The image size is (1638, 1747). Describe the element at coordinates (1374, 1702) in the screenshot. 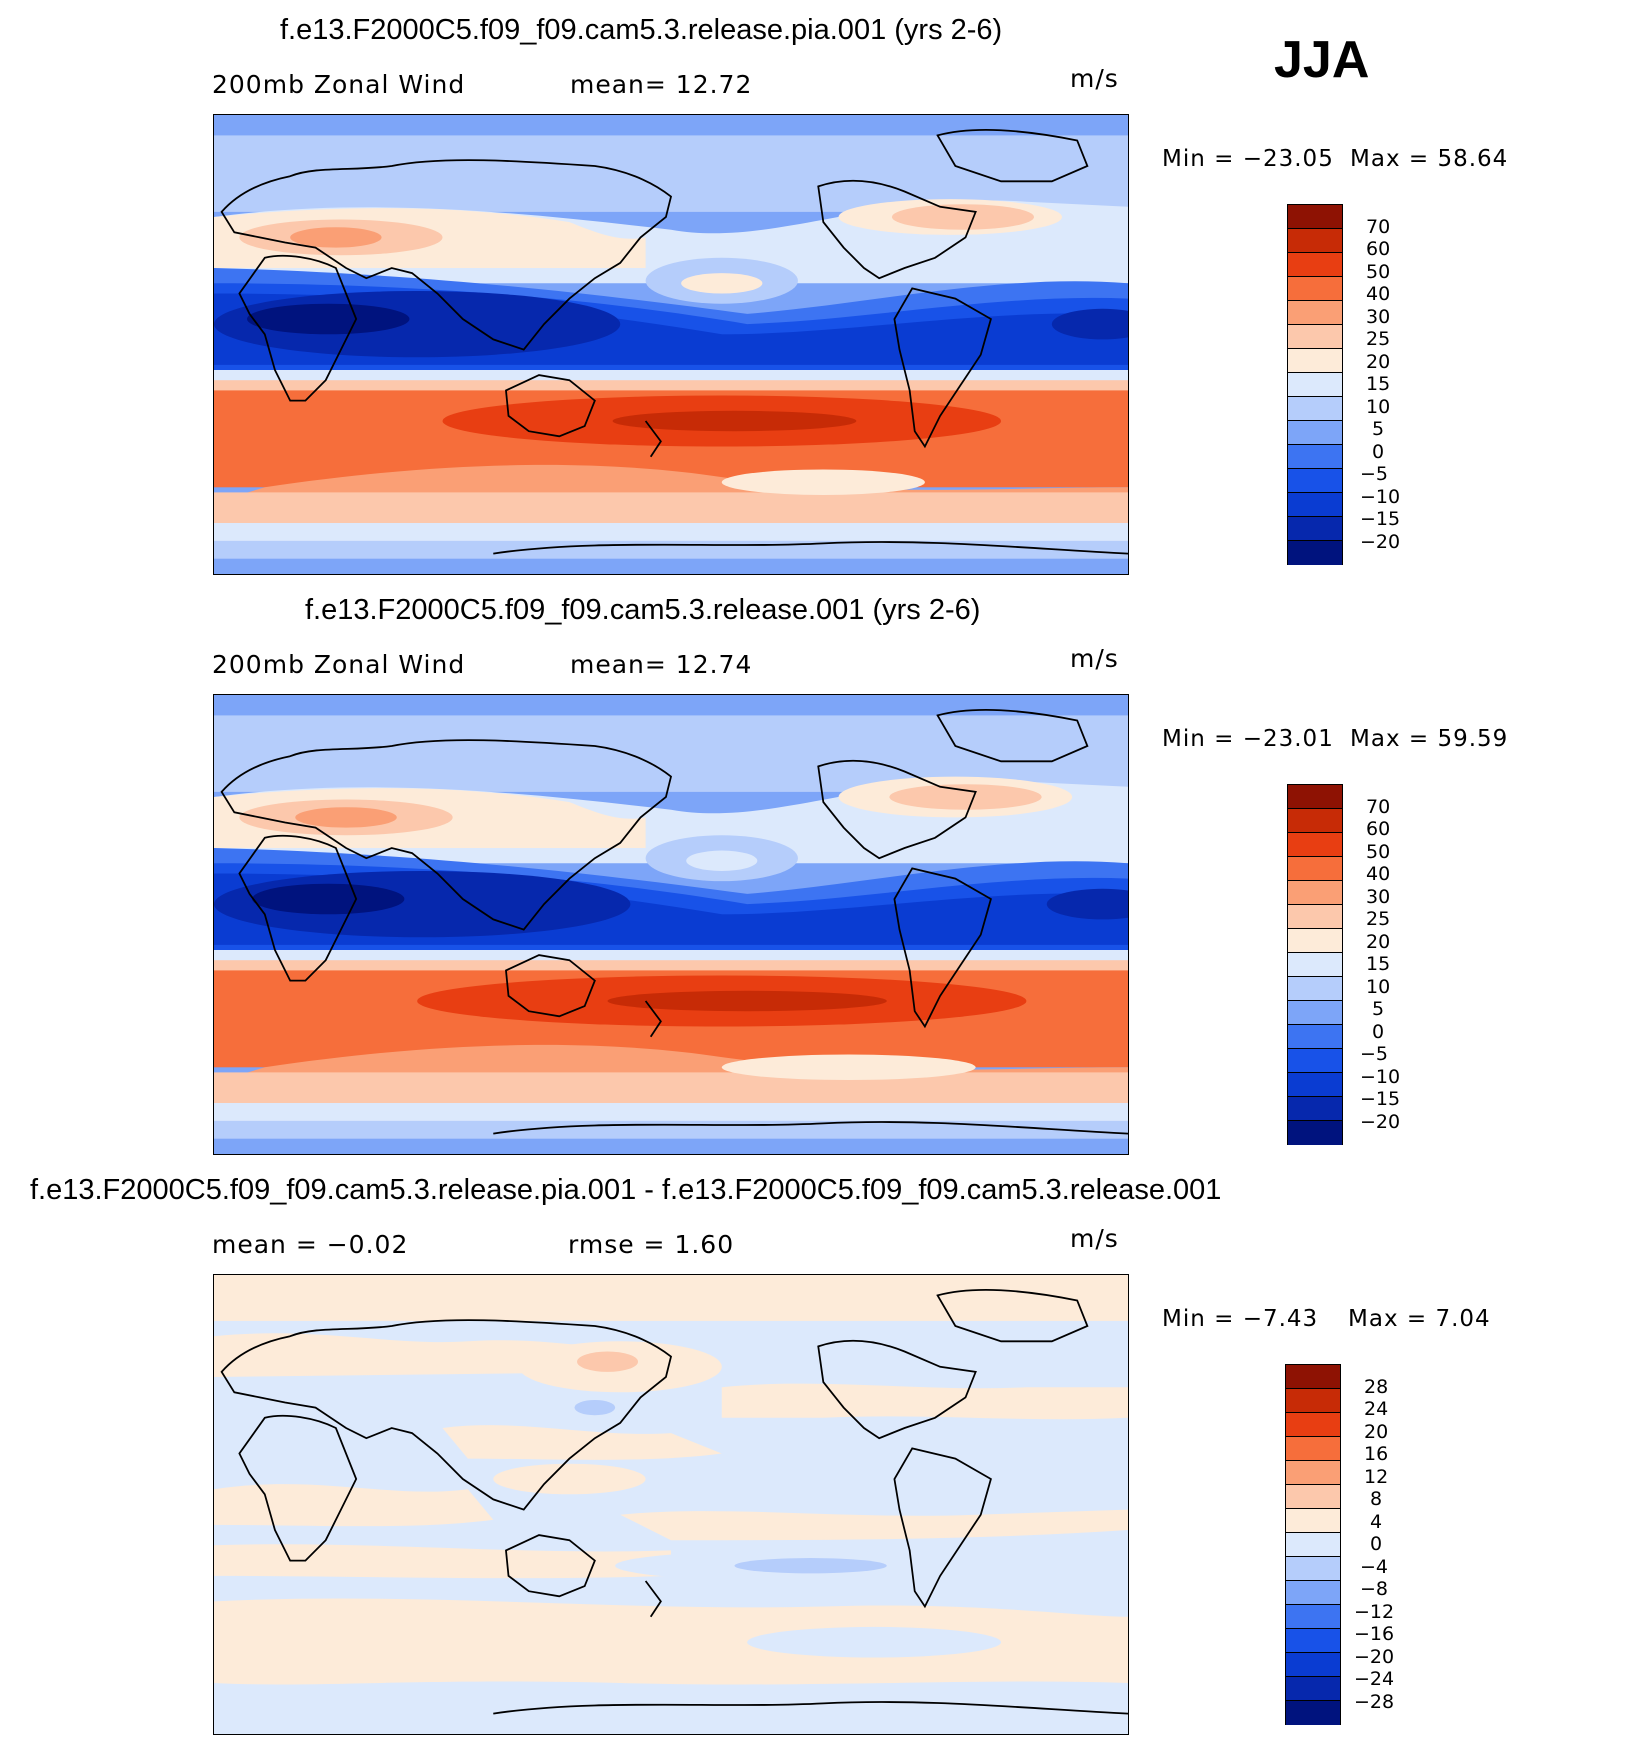

I see `colorbar-tick: −28` at that location.